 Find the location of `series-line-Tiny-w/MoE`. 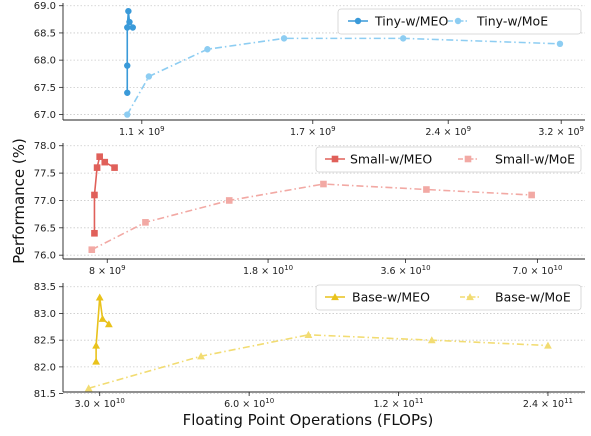

series-line-Tiny-w/MoE is located at coordinates (343, 76).